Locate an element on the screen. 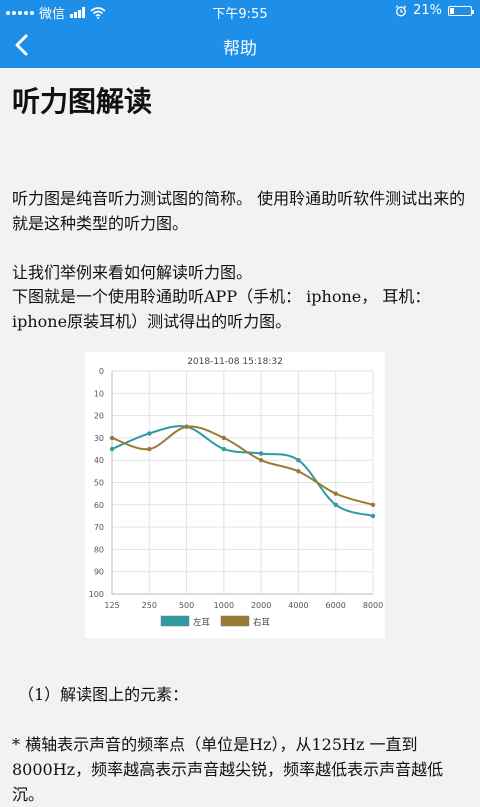 This screenshot has height=807, width=480. y-tick-label: 70 is located at coordinates (99, 527).